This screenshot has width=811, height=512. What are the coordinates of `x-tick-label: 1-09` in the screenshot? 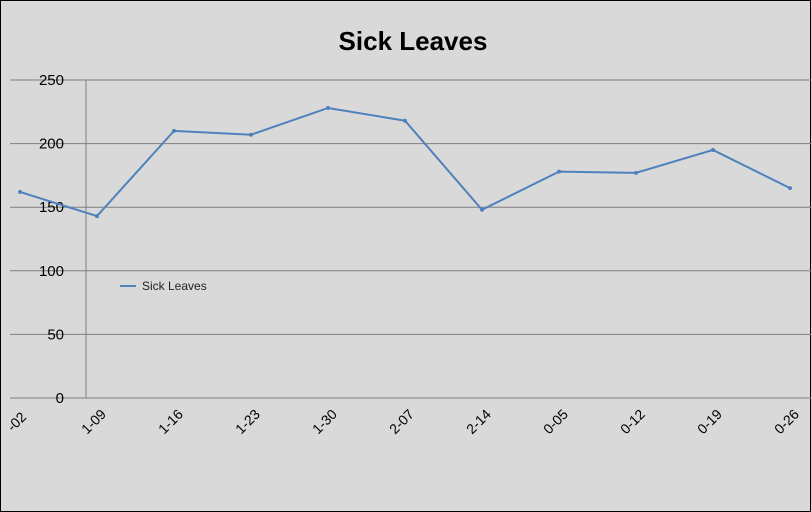 It's located at (93, 421).